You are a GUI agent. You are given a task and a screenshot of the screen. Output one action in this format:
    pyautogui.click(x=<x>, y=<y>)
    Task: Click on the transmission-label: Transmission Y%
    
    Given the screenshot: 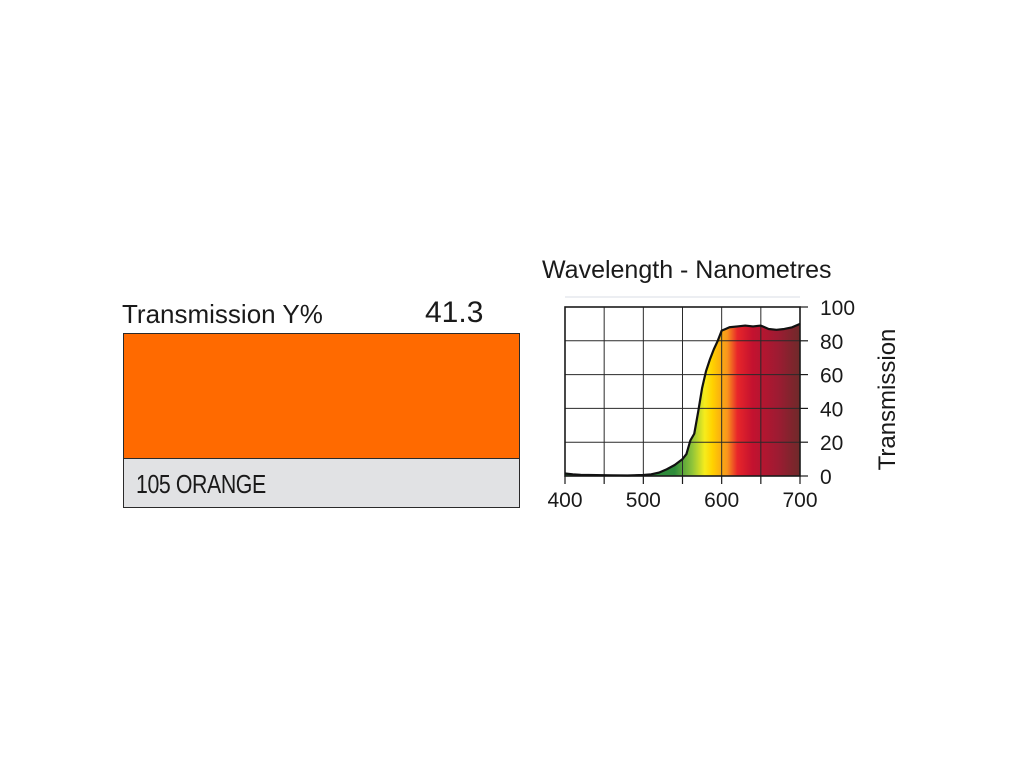 What is the action you would take?
    pyautogui.click(x=222, y=314)
    